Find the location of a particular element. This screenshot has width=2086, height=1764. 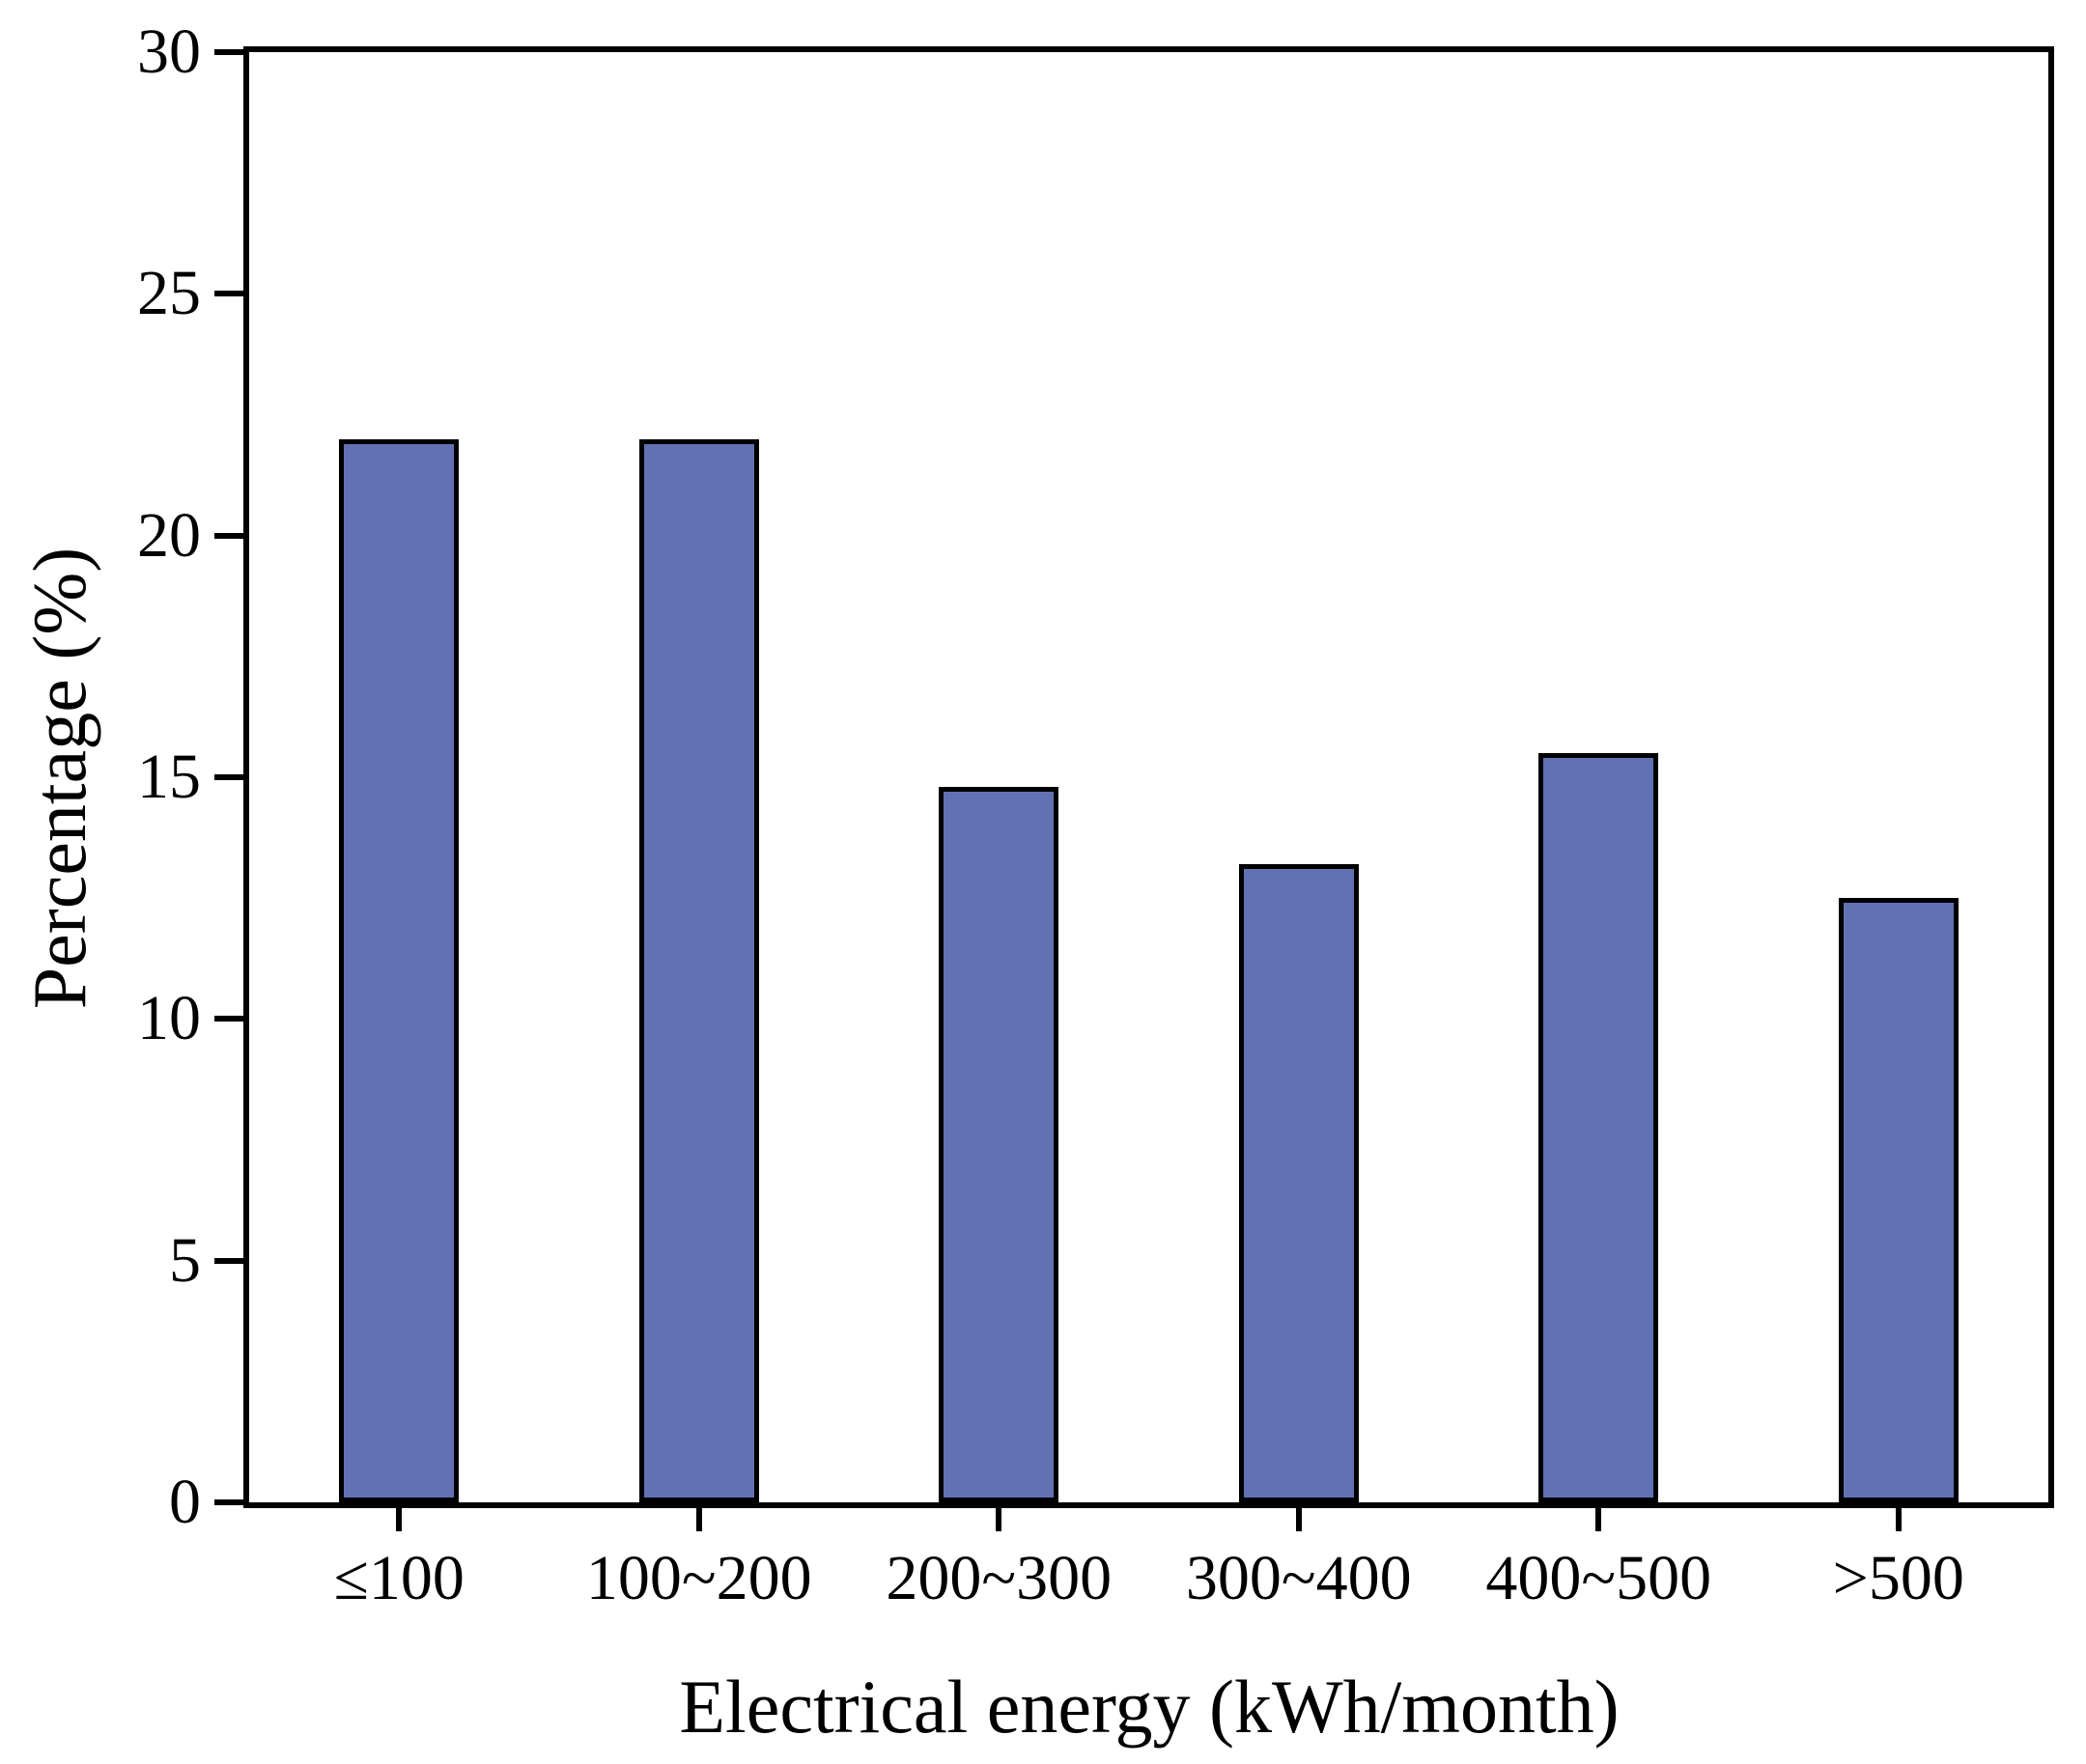

y-tick-label: 0 is located at coordinates (185, 1502).